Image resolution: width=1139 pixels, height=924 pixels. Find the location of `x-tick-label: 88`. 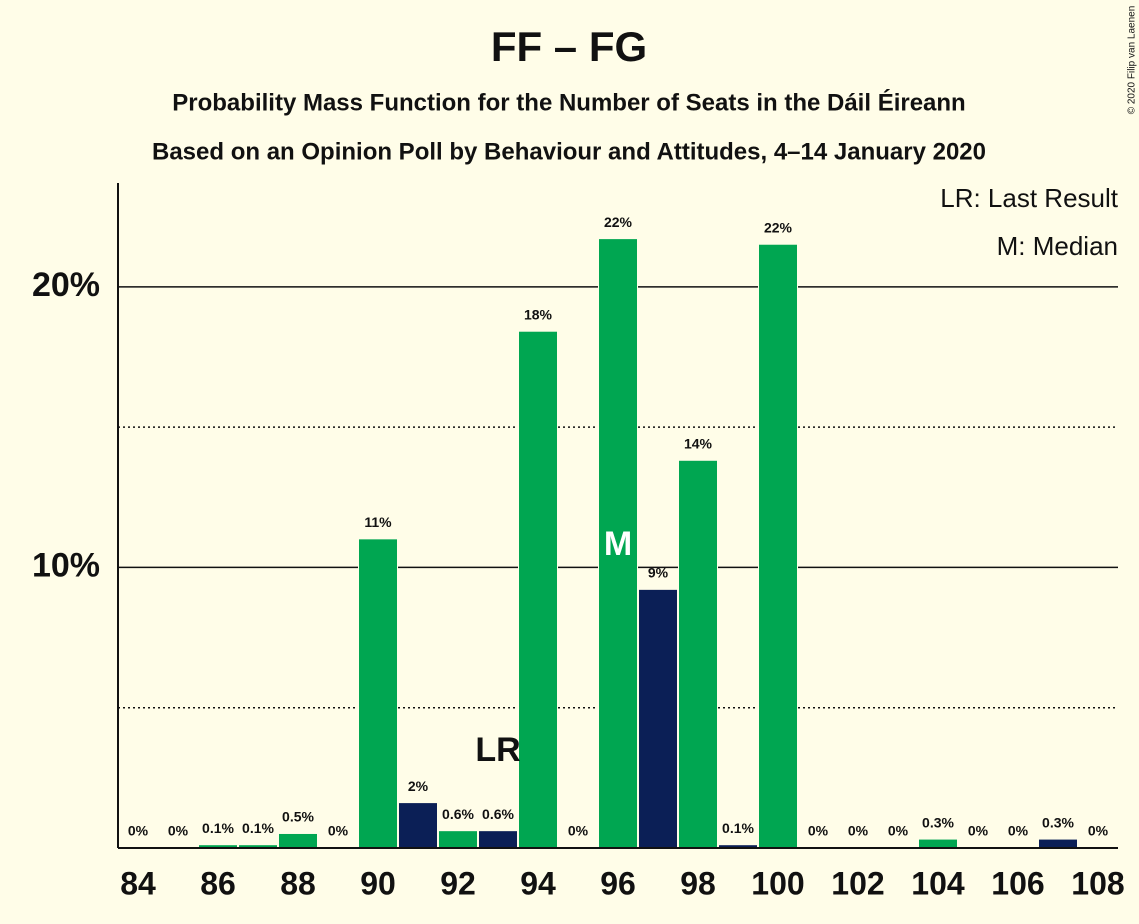

x-tick-label: 88 is located at coordinates (298, 883).